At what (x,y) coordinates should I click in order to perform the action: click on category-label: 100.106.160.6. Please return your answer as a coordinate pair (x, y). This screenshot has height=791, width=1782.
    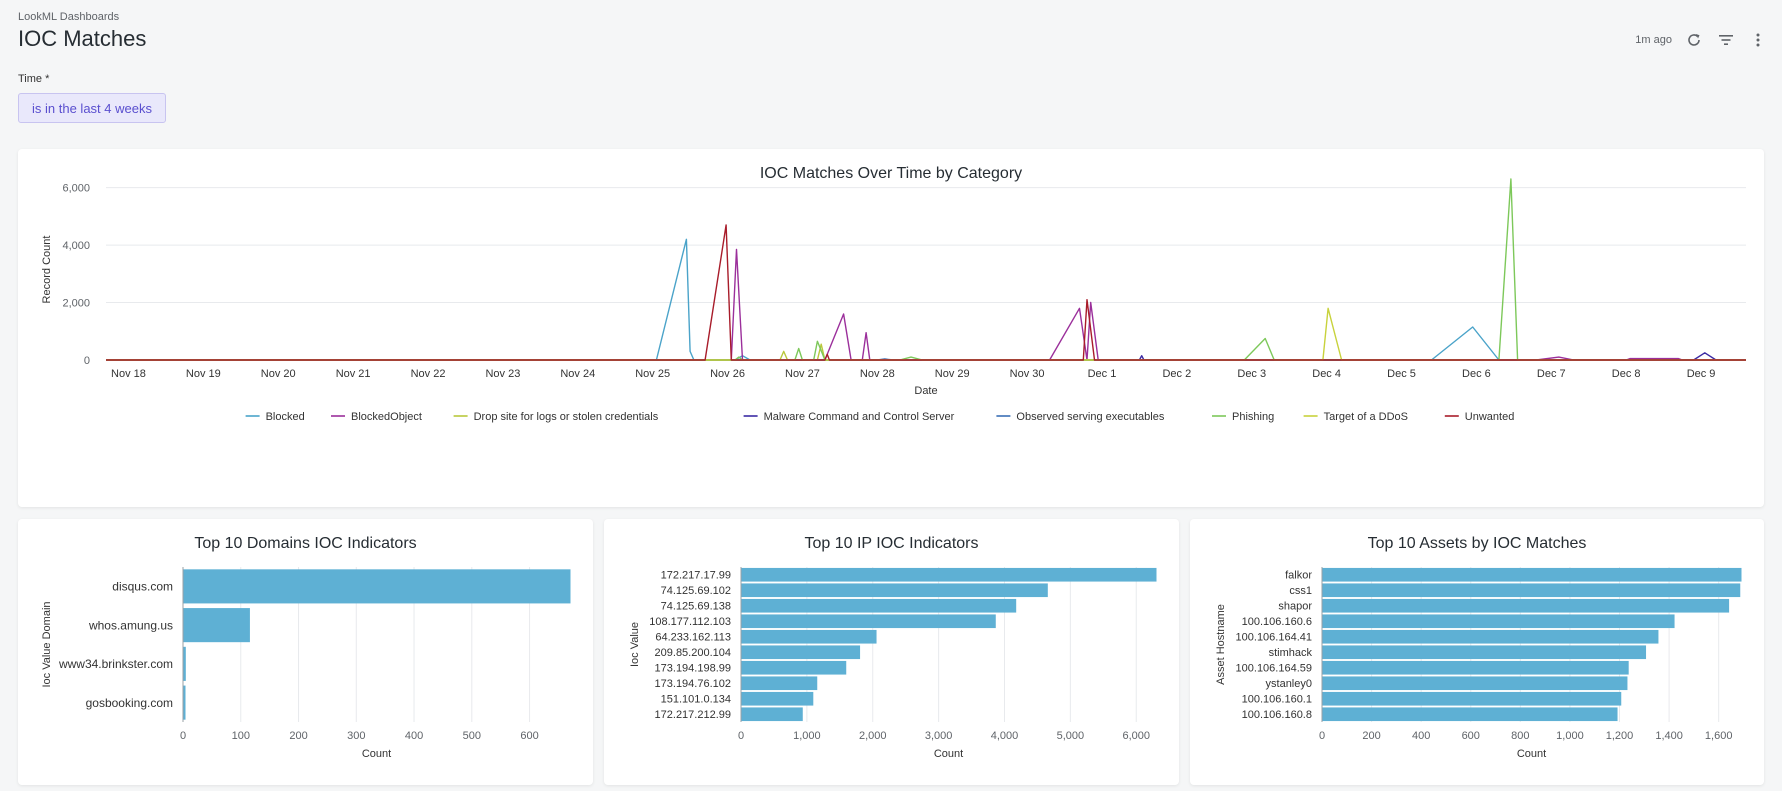
    Looking at the image, I should click on (1277, 622).